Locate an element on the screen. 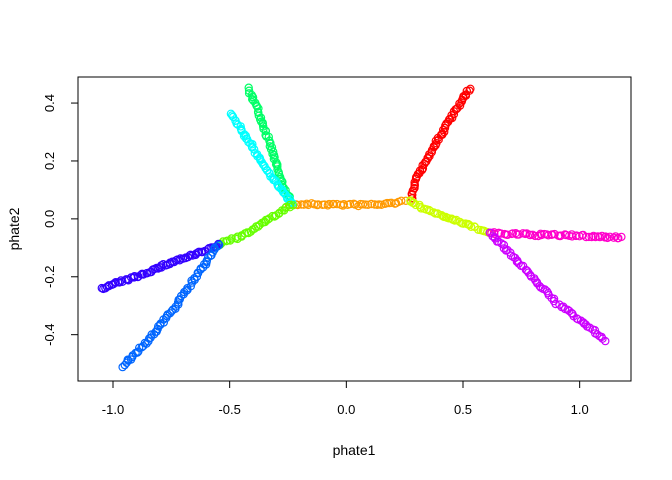 The image size is (672, 480). x-tick-label: 0.0 is located at coordinates (346, 409).